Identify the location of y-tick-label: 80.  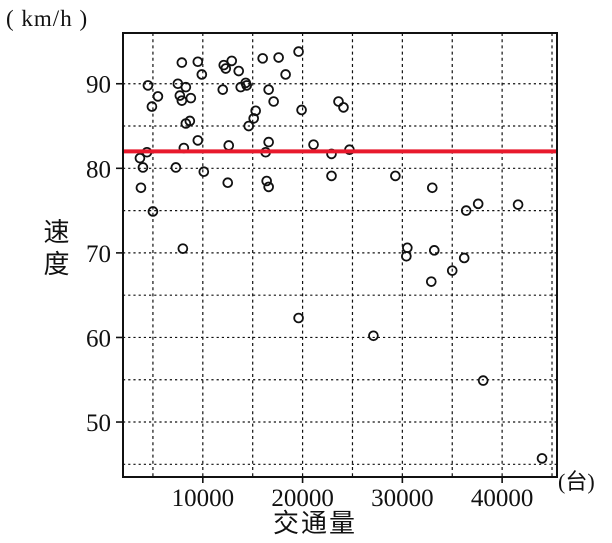
(98, 169).